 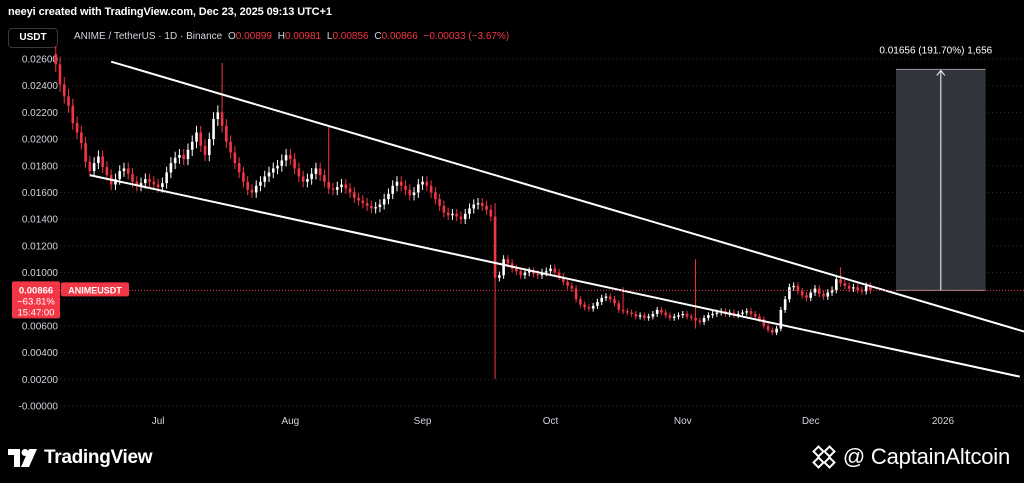 I want to click on x-tick-label: Jul, so click(x=158, y=421).